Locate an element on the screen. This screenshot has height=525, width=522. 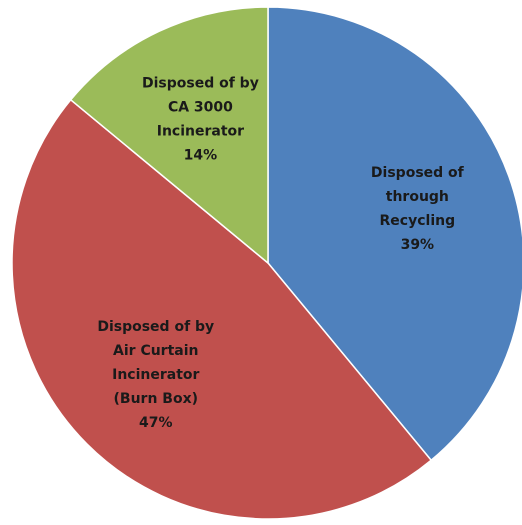
label-line: Disposed of is located at coordinates (418, 173).